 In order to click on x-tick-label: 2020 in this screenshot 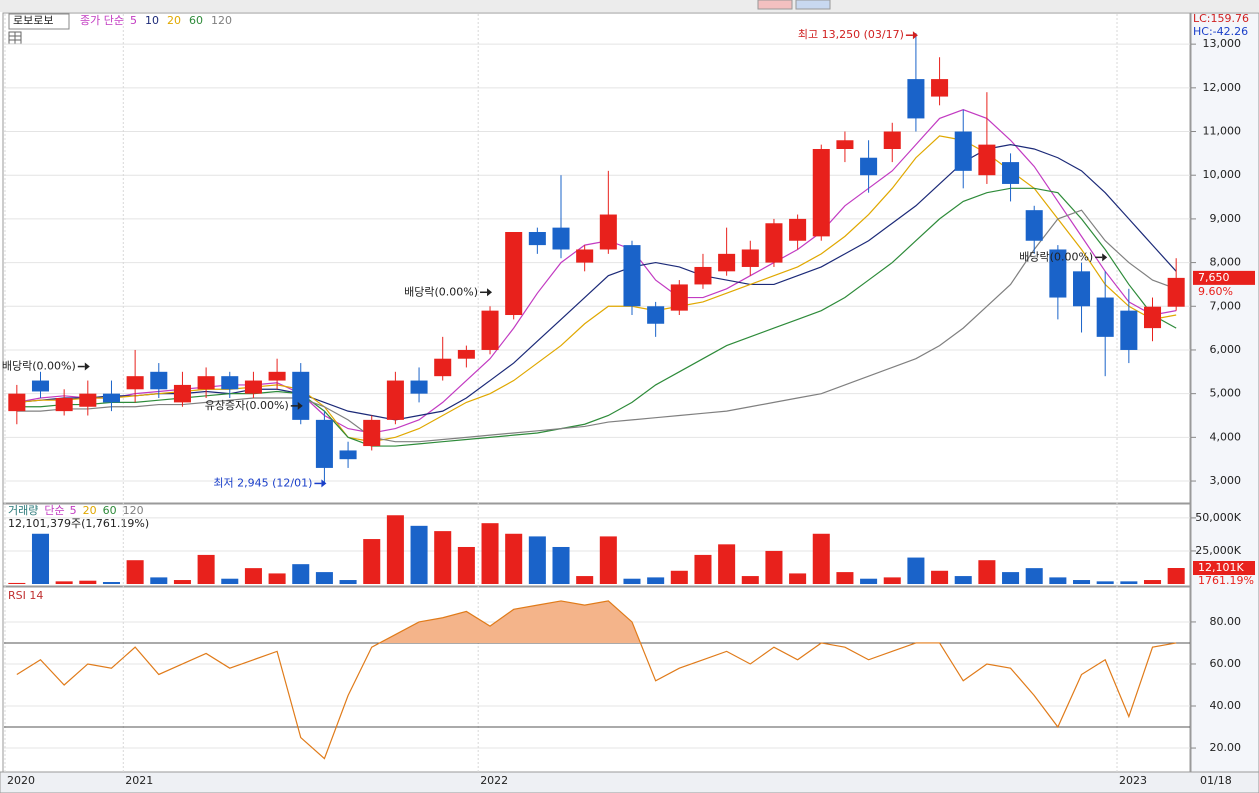, I will do `click(21, 780)`.